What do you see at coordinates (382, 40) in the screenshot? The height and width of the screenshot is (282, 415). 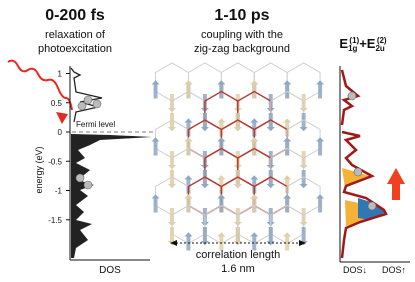 I see `title-part: (2)` at bounding box center [382, 40].